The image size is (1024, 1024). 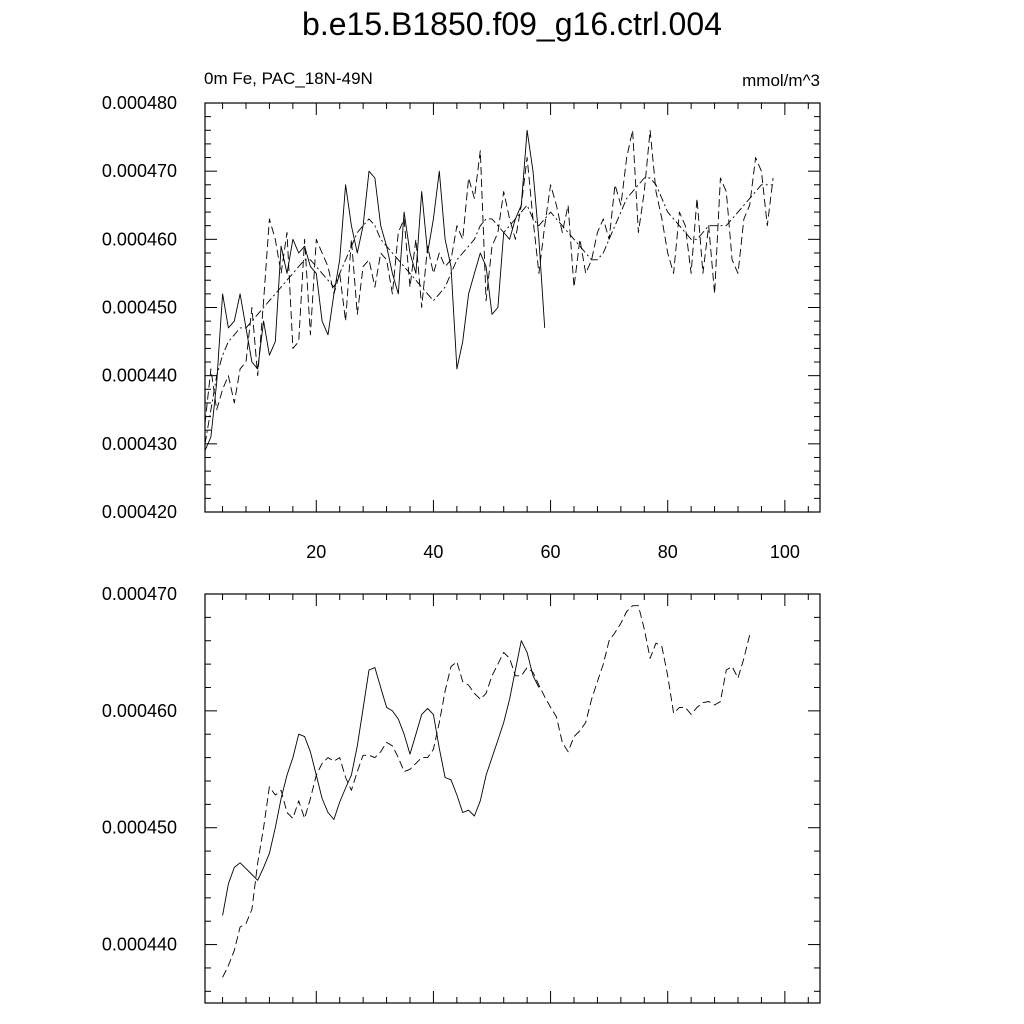 I want to click on y-tick-label: 0.000420, so click(x=139, y=512).